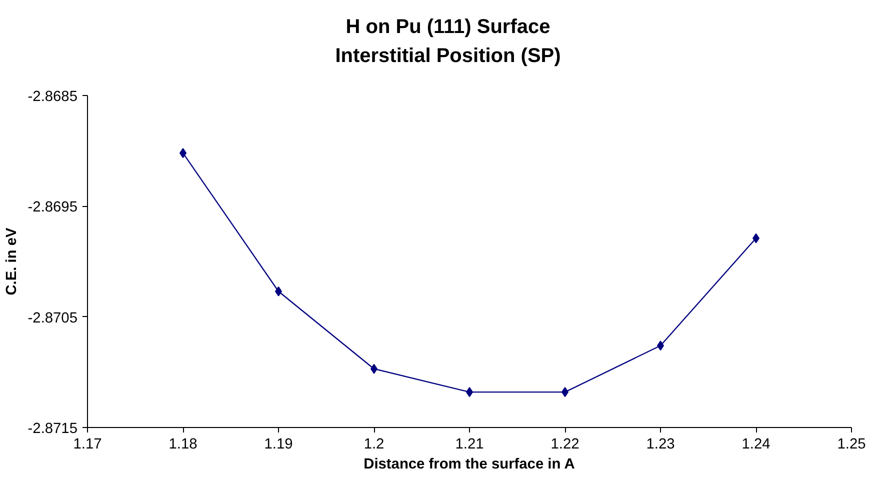  I want to click on x-tick-label: 1.22, so click(565, 444).